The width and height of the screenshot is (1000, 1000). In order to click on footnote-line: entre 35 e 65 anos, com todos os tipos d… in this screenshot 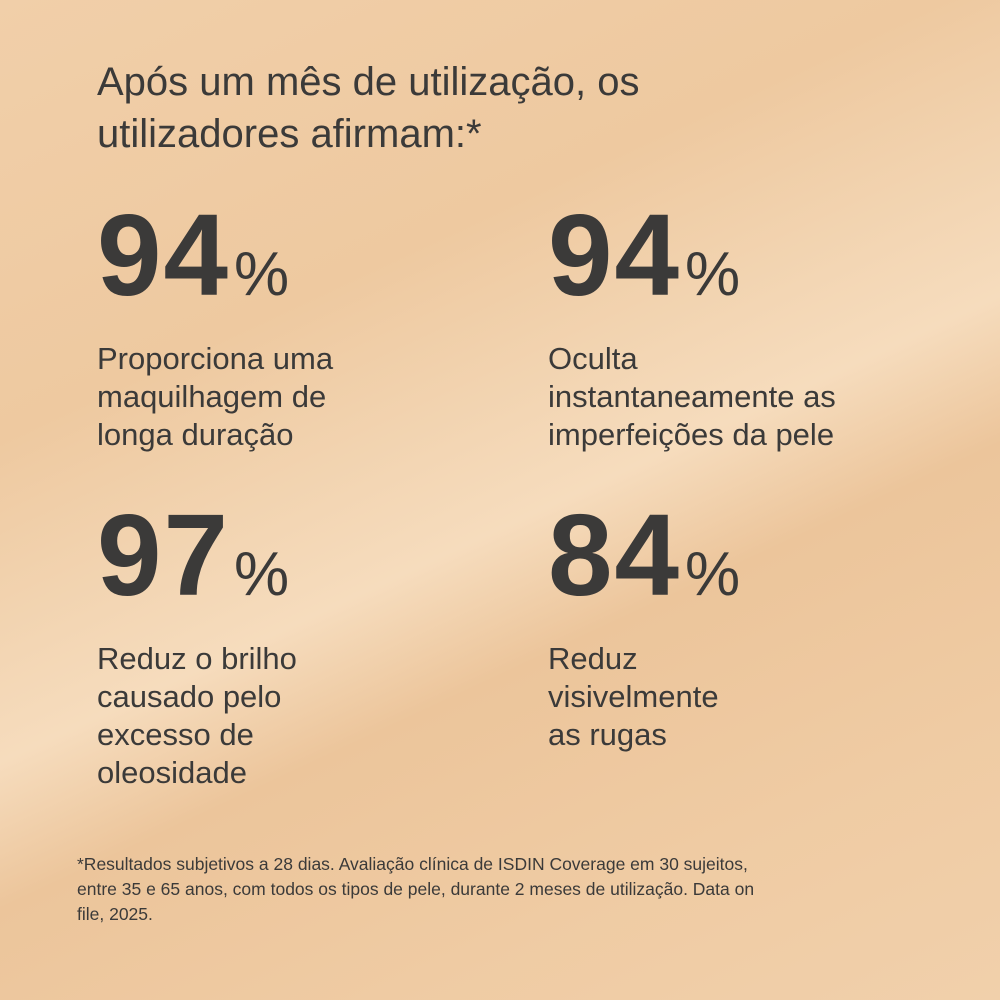, I will do `click(416, 889)`.